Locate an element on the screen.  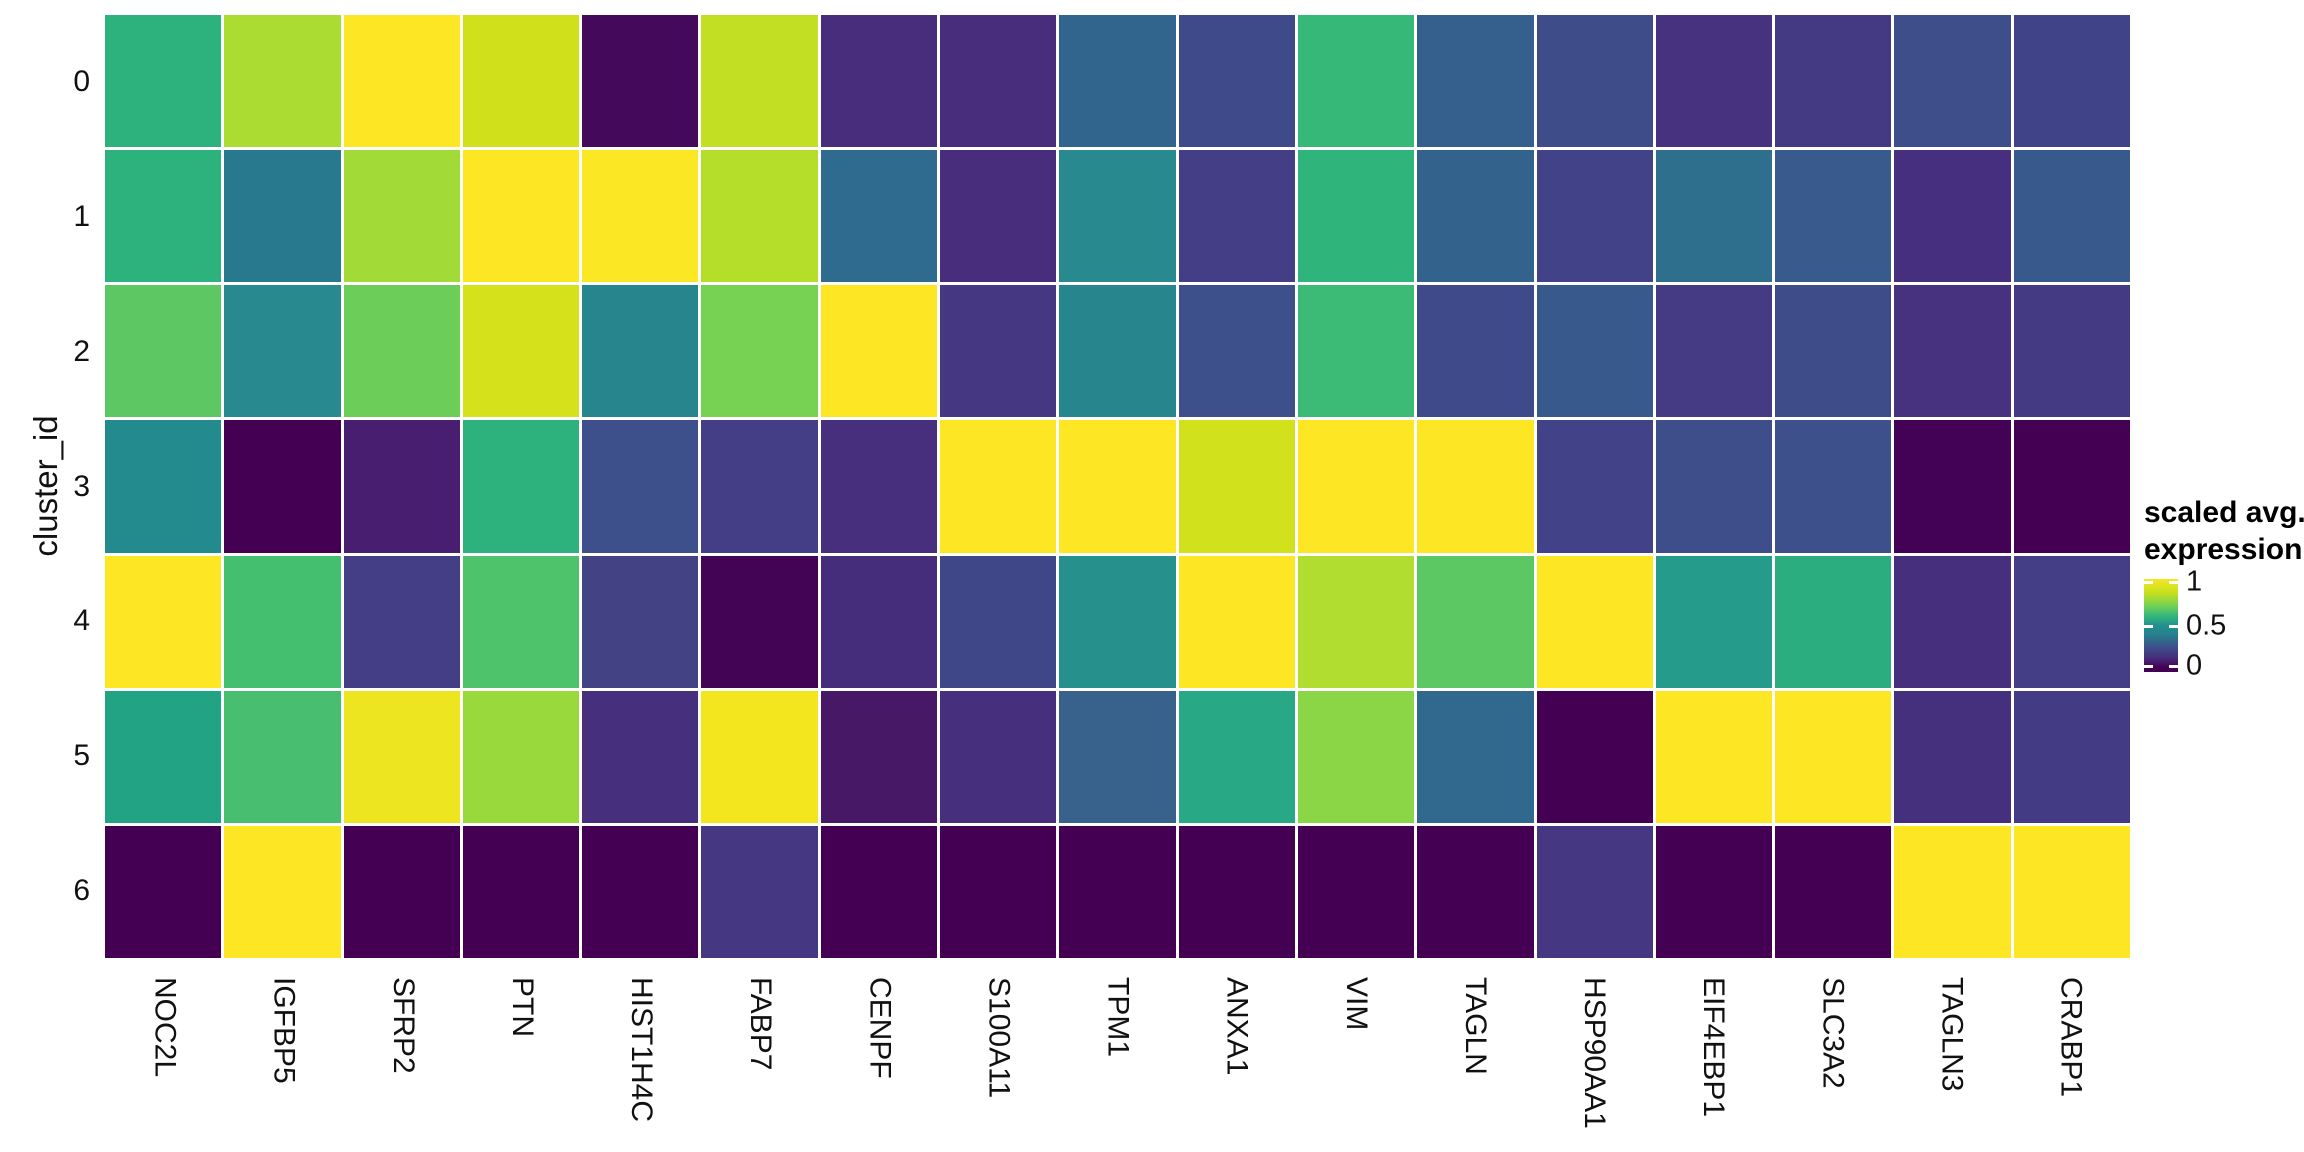
x-tick-label-text: ANXA1 is located at coordinates (1237, 1026).